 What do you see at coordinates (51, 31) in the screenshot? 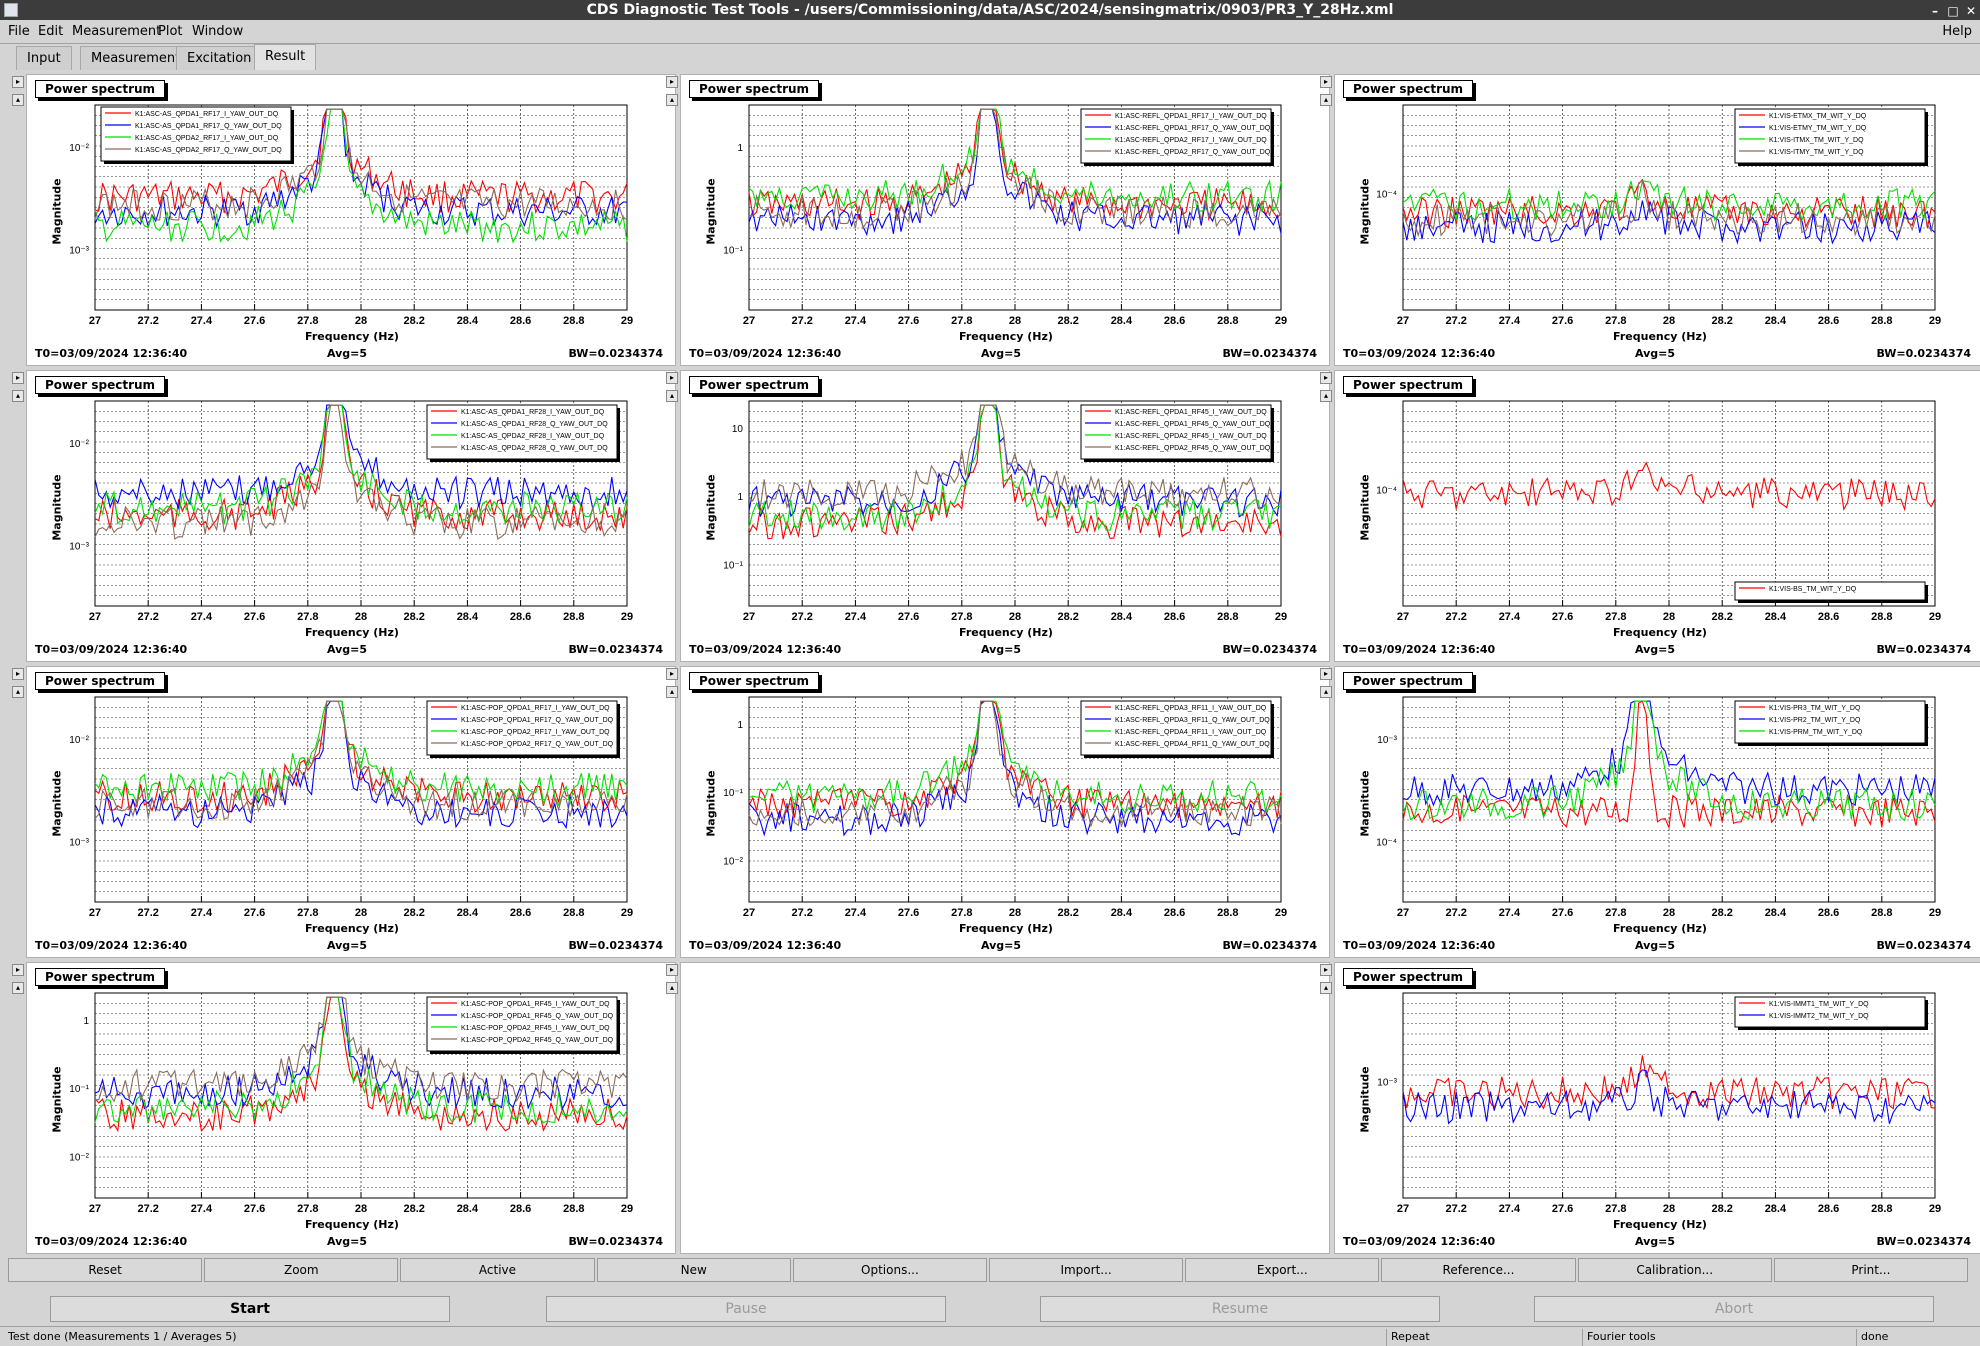
I see `menu-edit: Edit` at bounding box center [51, 31].